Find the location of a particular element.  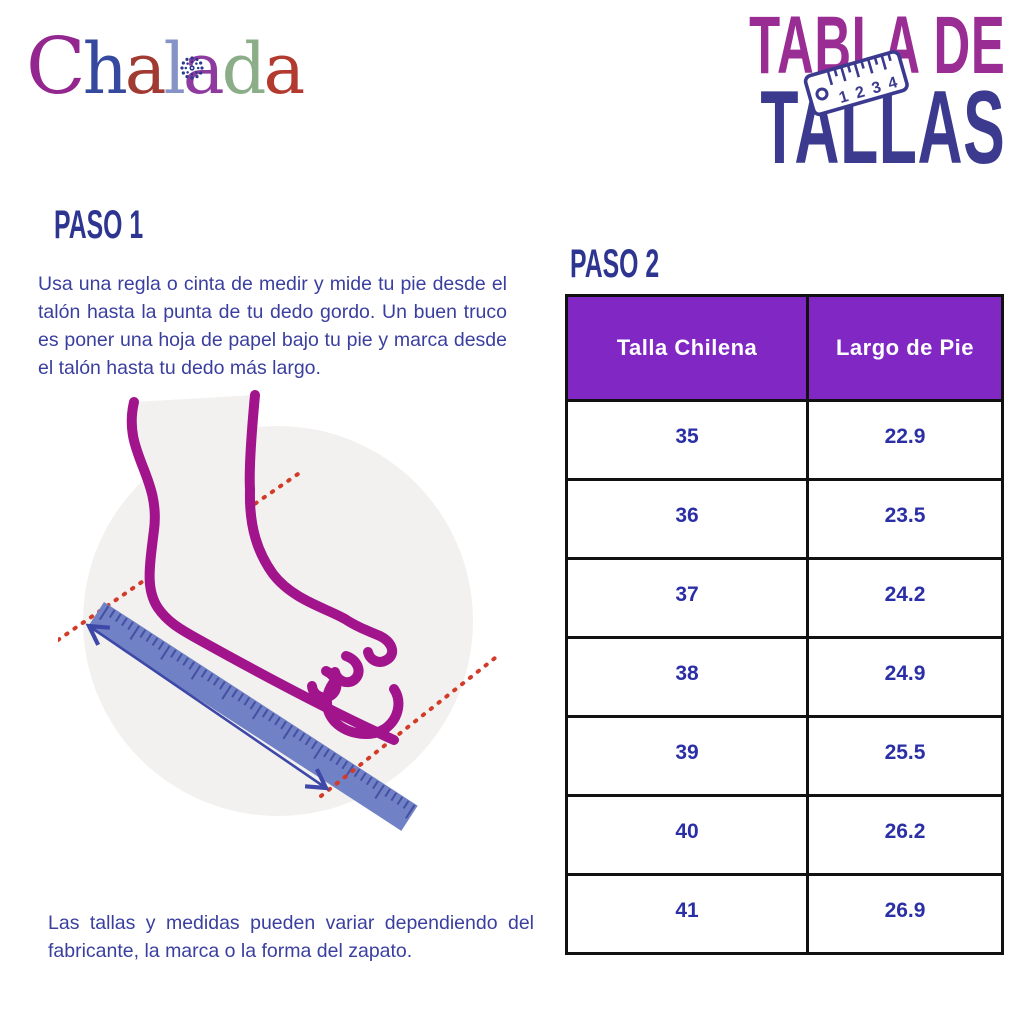

largo-cell: 24.2 is located at coordinates (905, 598).